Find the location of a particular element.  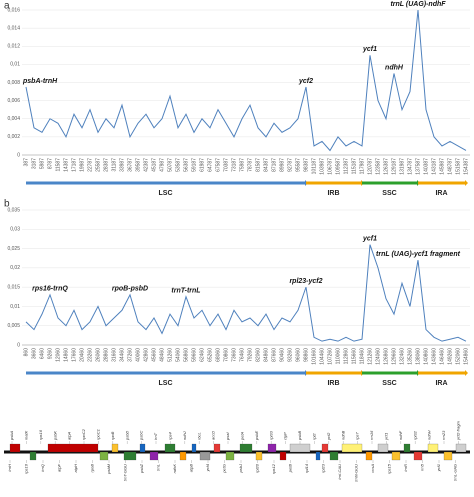

x-tick-label: 126387 is located at coordinates (386, 166).